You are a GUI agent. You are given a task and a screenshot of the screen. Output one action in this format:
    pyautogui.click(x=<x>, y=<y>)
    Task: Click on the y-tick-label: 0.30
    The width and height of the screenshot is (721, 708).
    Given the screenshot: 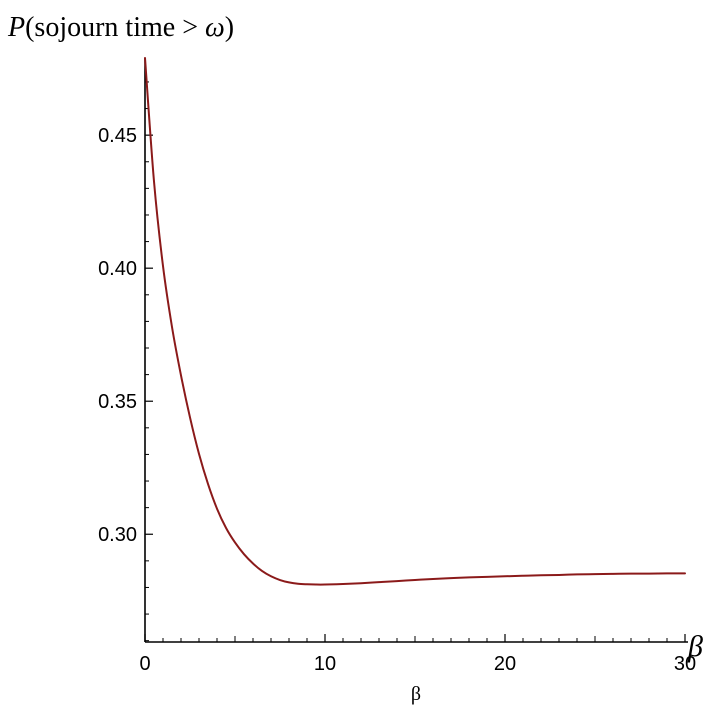 What is the action you would take?
    pyautogui.click(x=117, y=535)
    